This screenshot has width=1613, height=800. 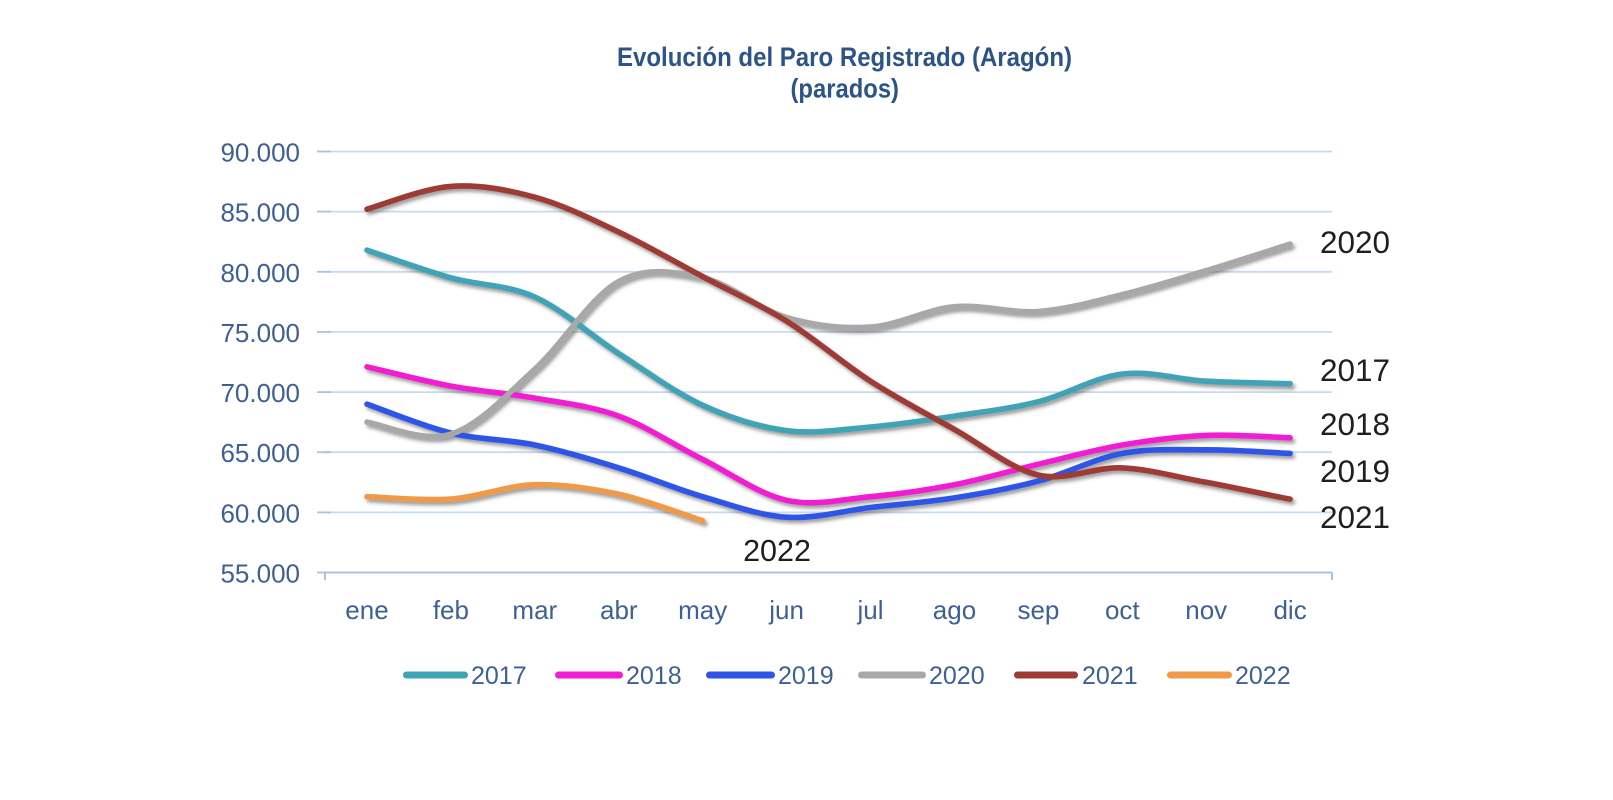 What do you see at coordinates (786, 610) in the screenshot?
I see `svg-text: jun` at bounding box center [786, 610].